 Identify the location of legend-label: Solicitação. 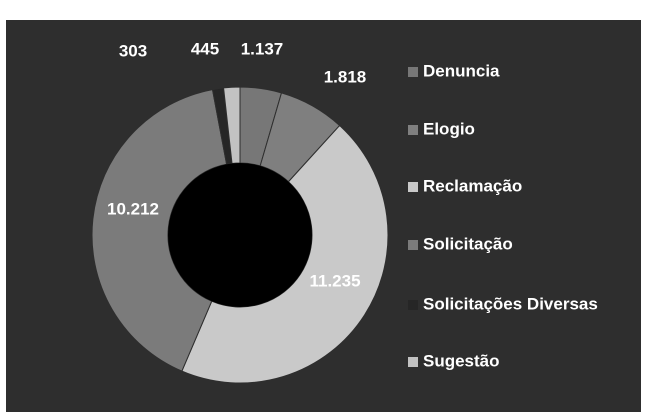
(468, 243).